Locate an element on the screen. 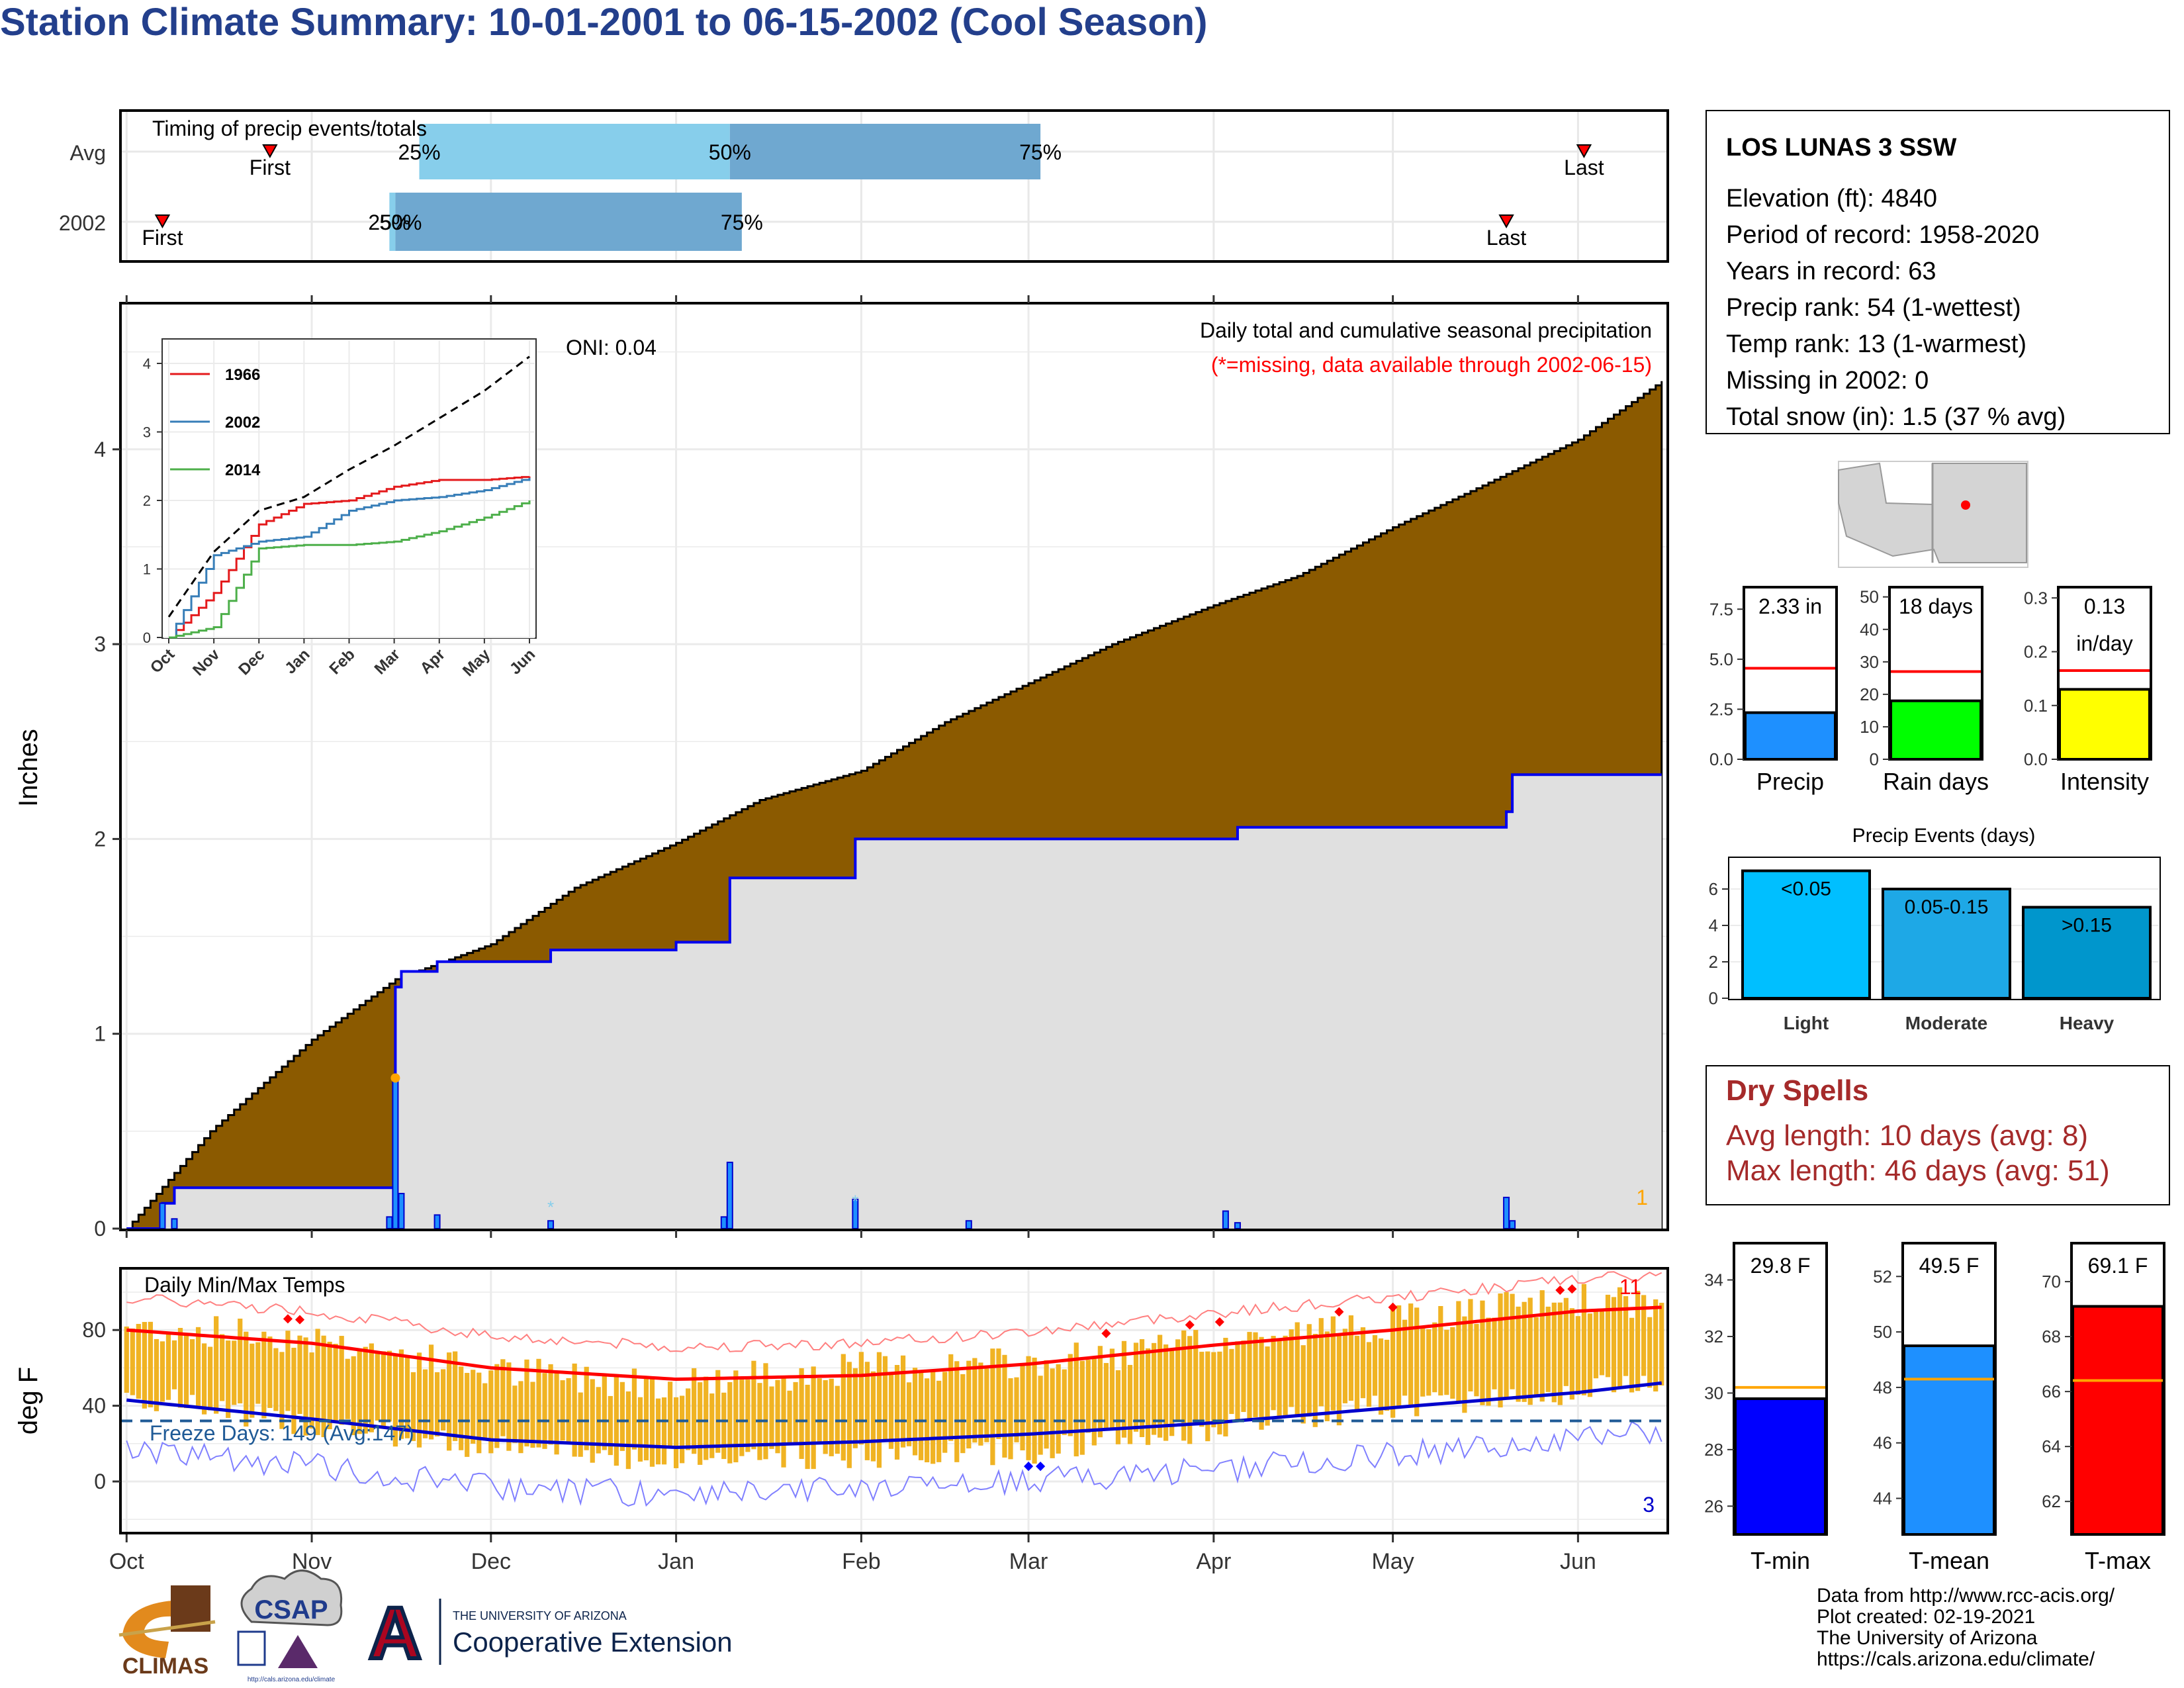  temp-summary-tick: 70 is located at coordinates (2051, 1281).